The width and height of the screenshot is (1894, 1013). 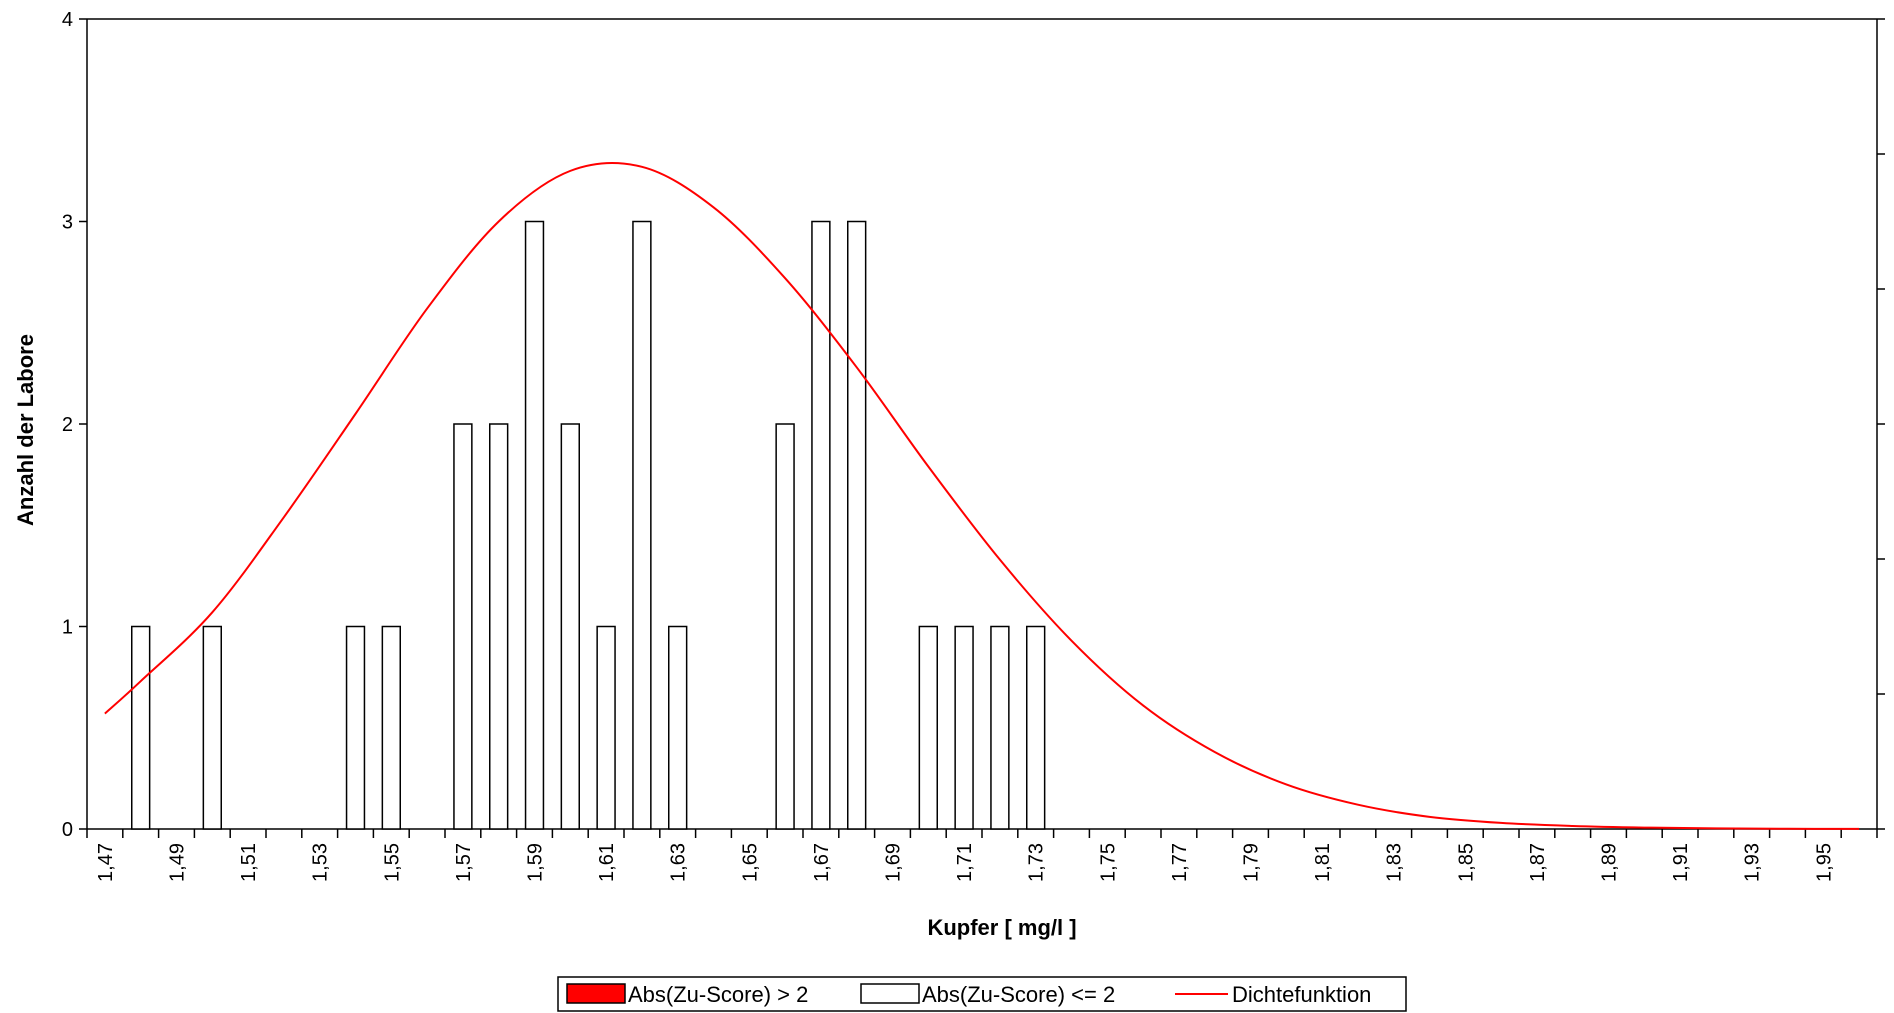 I want to click on x-tick-label: 1,75, so click(x=1108, y=862).